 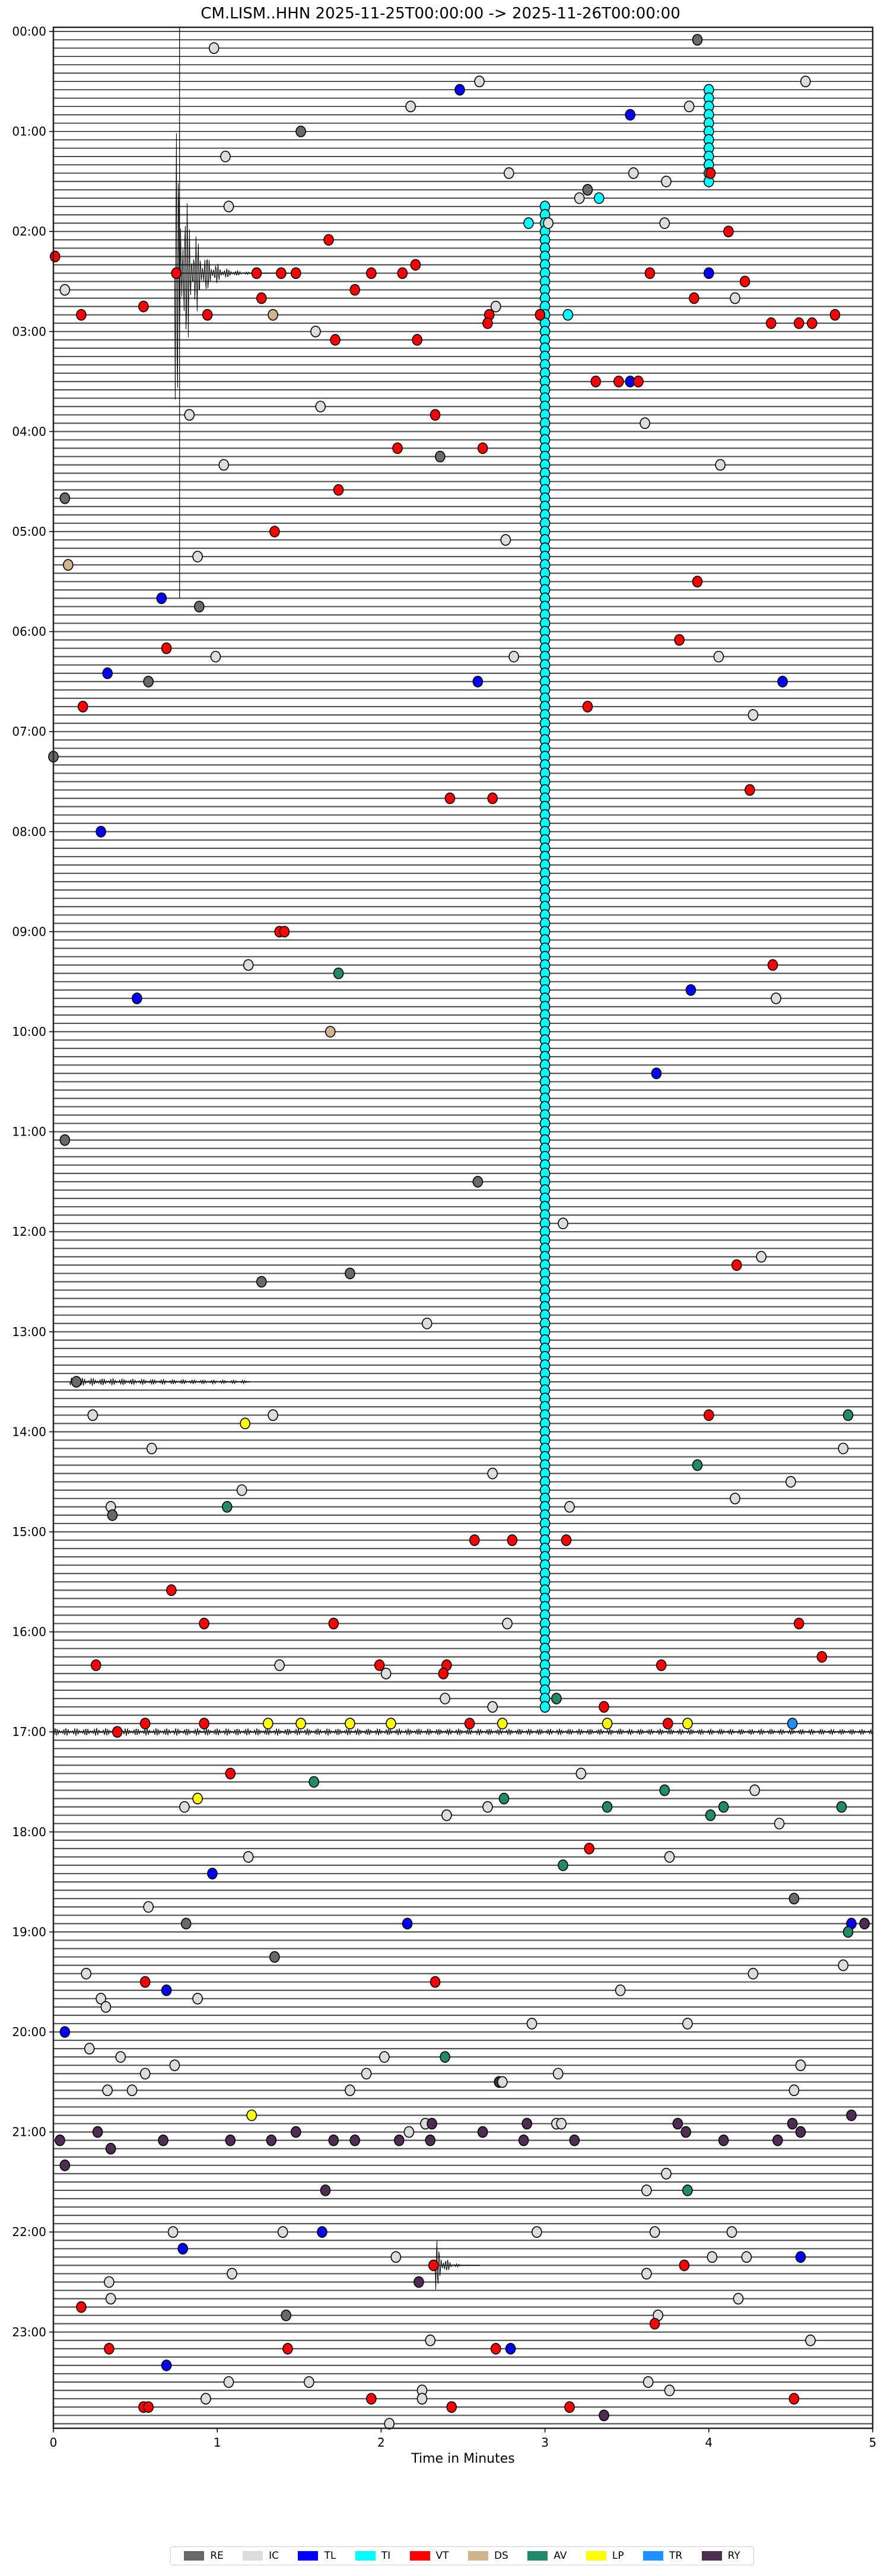 What do you see at coordinates (29, 731) in the screenshot?
I see `y-tick-label: 07:00` at bounding box center [29, 731].